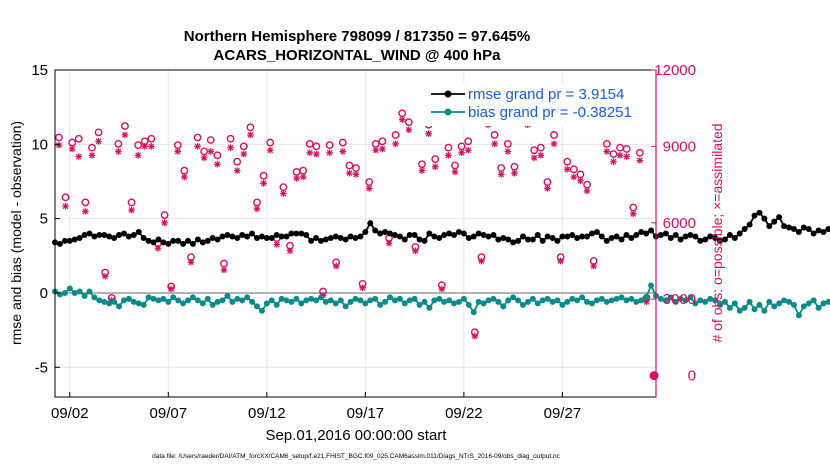 The height and width of the screenshot is (470, 830). I want to click on x-tick-label: 09/27, so click(563, 413).